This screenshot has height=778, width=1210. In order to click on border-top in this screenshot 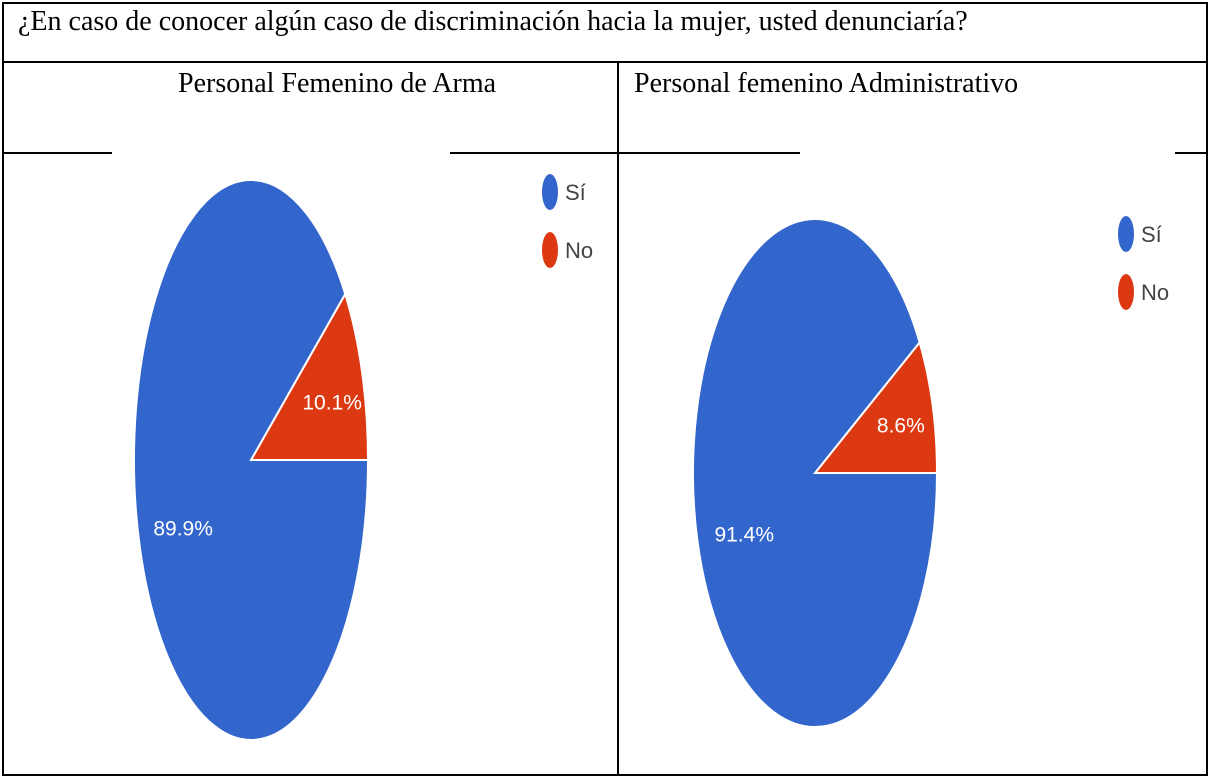, I will do `click(605, 3)`.